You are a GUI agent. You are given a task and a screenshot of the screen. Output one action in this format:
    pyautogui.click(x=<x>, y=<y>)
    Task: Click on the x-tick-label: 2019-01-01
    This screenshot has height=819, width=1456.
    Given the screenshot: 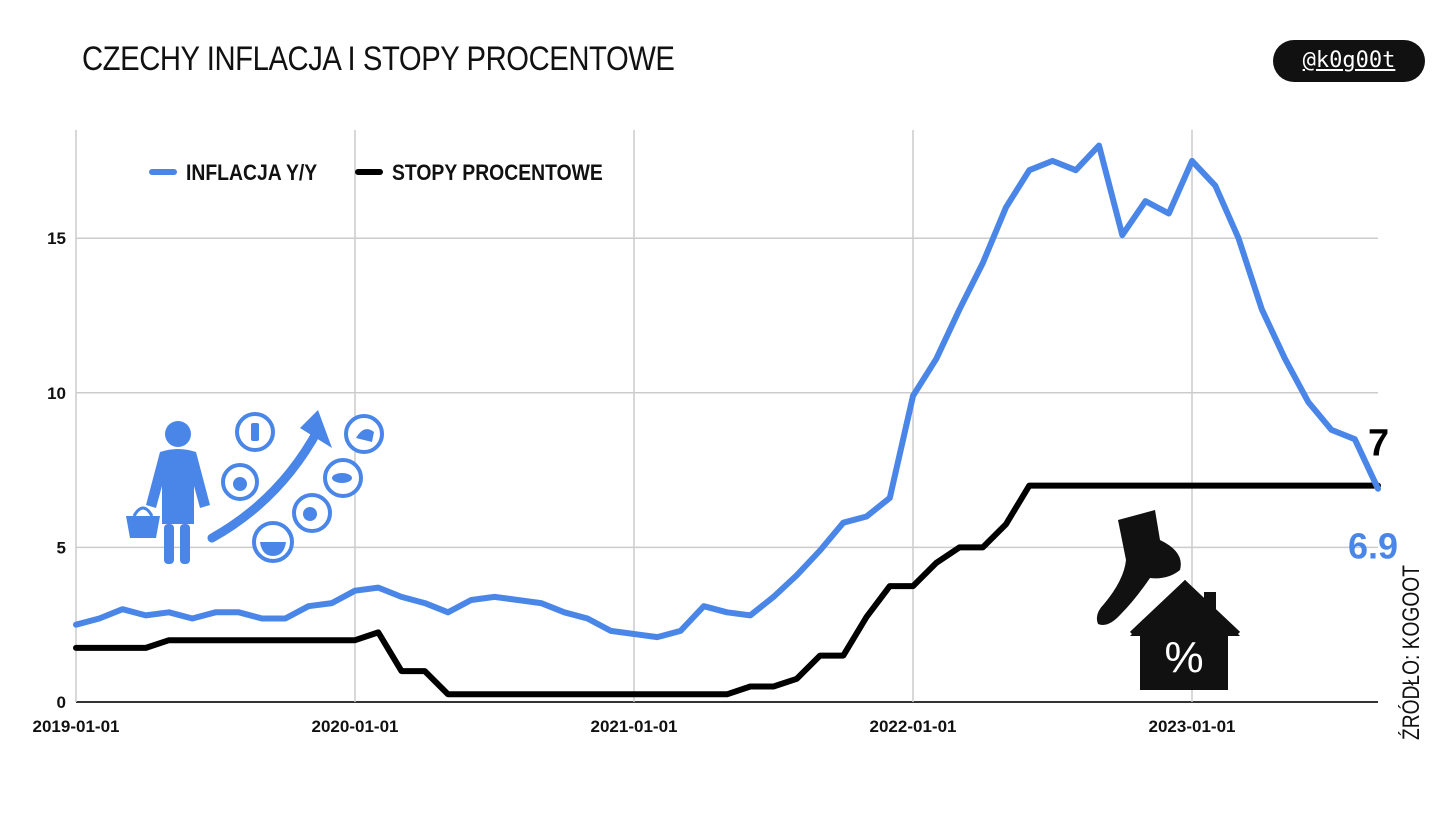 What is the action you would take?
    pyautogui.click(x=76, y=726)
    